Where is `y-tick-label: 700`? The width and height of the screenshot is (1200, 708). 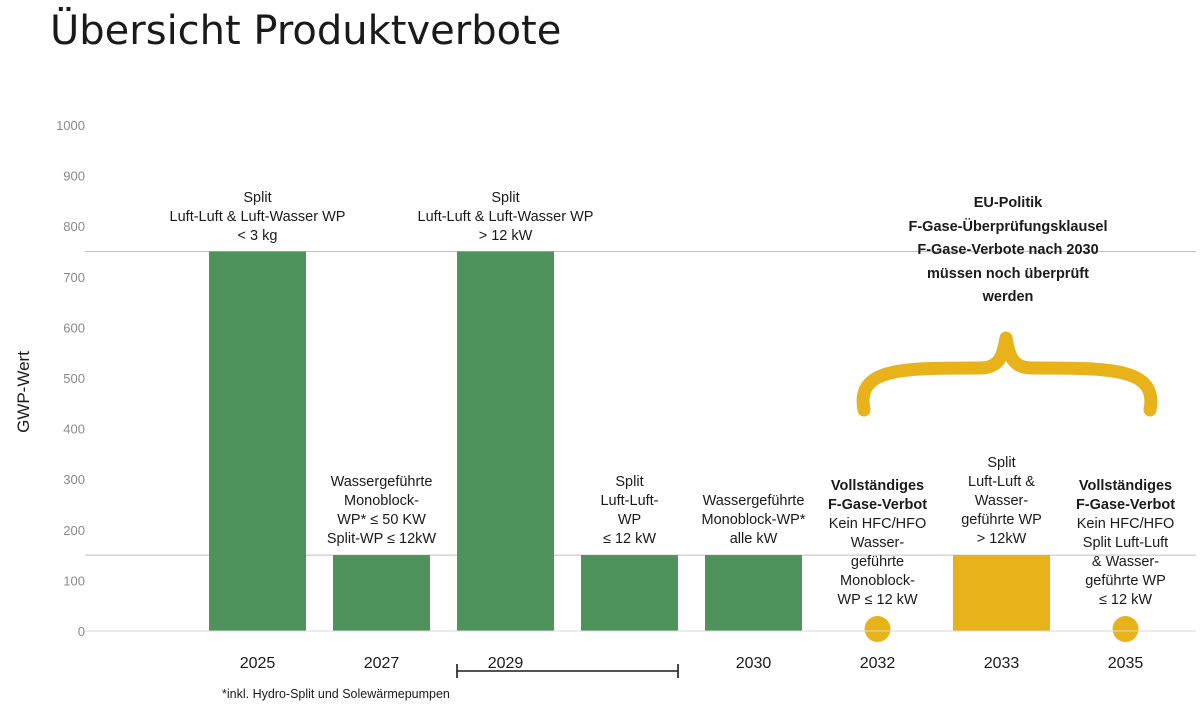 y-tick-label: 700 is located at coordinates (74, 277).